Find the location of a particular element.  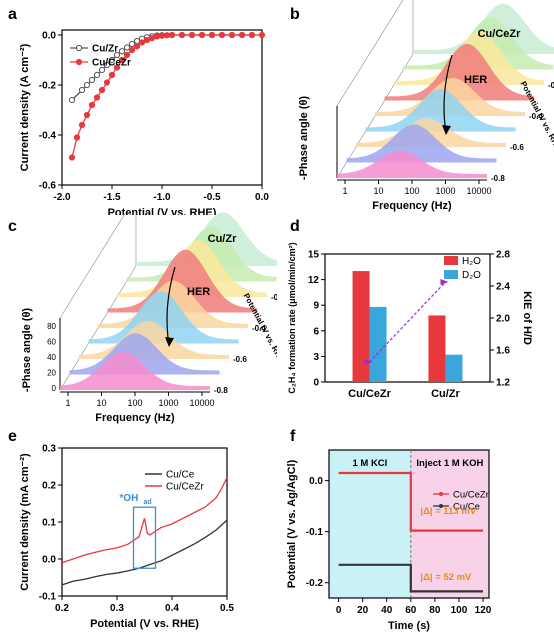

x-tick-label: 10000 is located at coordinates (478, 191).